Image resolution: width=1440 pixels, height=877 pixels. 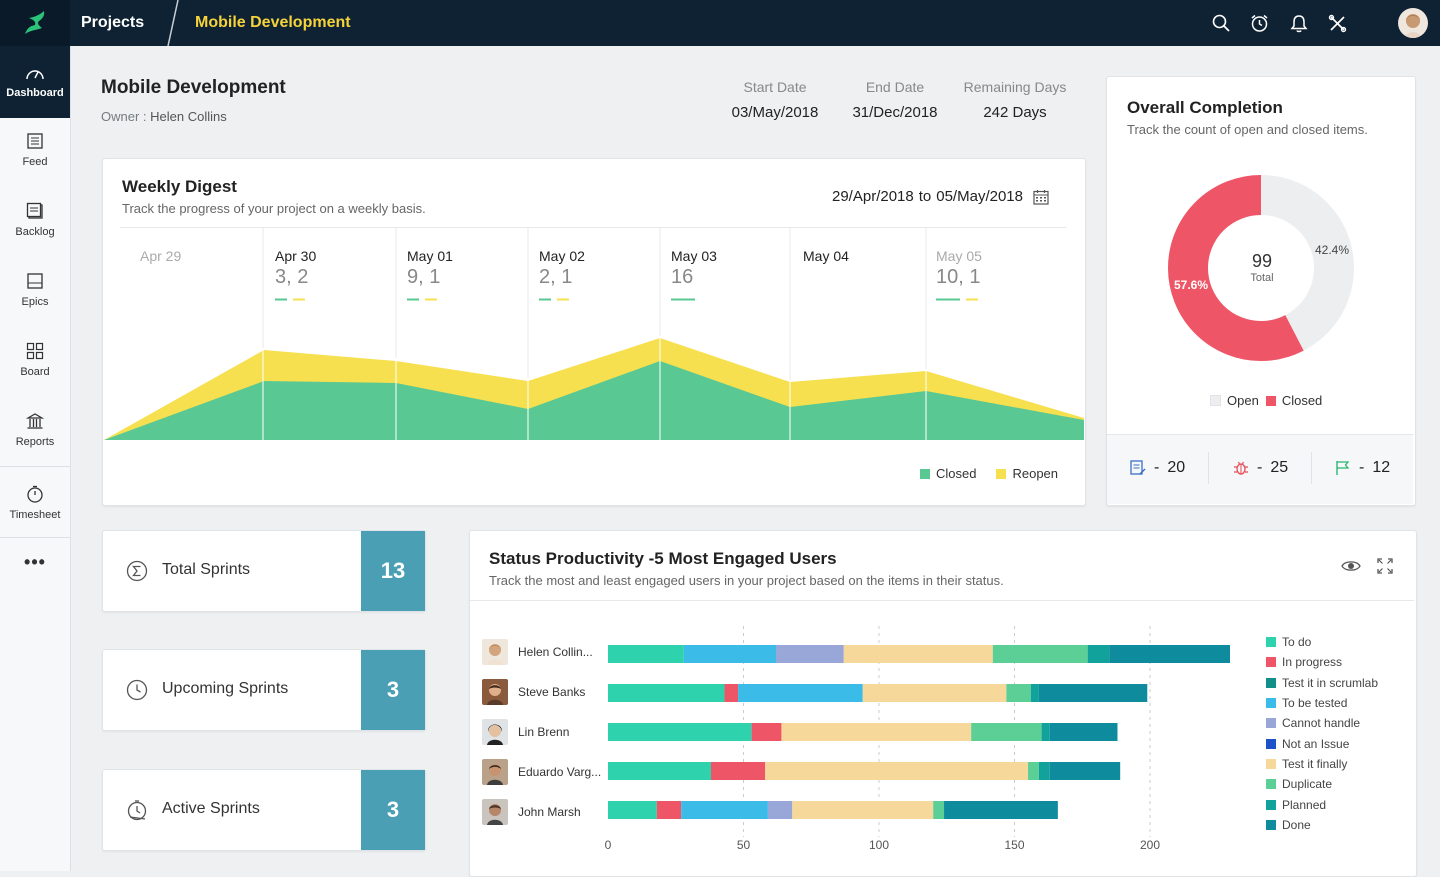 What do you see at coordinates (1322, 662) in the screenshot?
I see `legend-item-in-progress: In progress` at bounding box center [1322, 662].